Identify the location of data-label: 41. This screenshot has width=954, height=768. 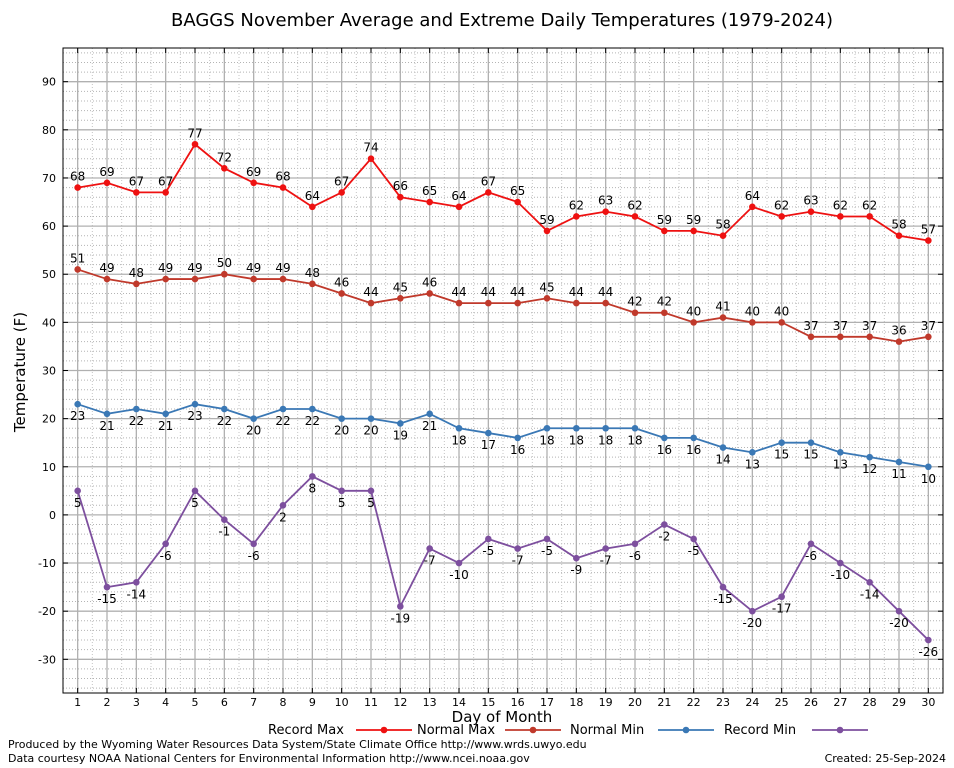
(722, 307).